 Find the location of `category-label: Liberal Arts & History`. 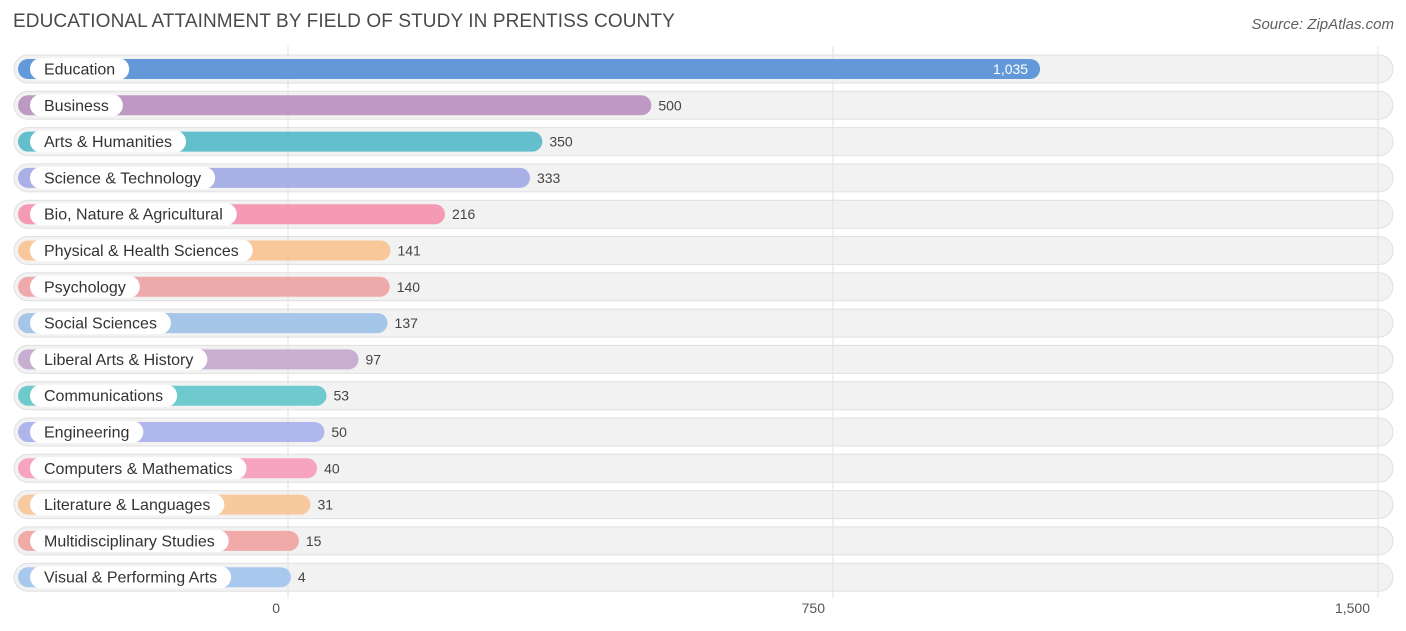

category-label: Liberal Arts & History is located at coordinates (118, 360).